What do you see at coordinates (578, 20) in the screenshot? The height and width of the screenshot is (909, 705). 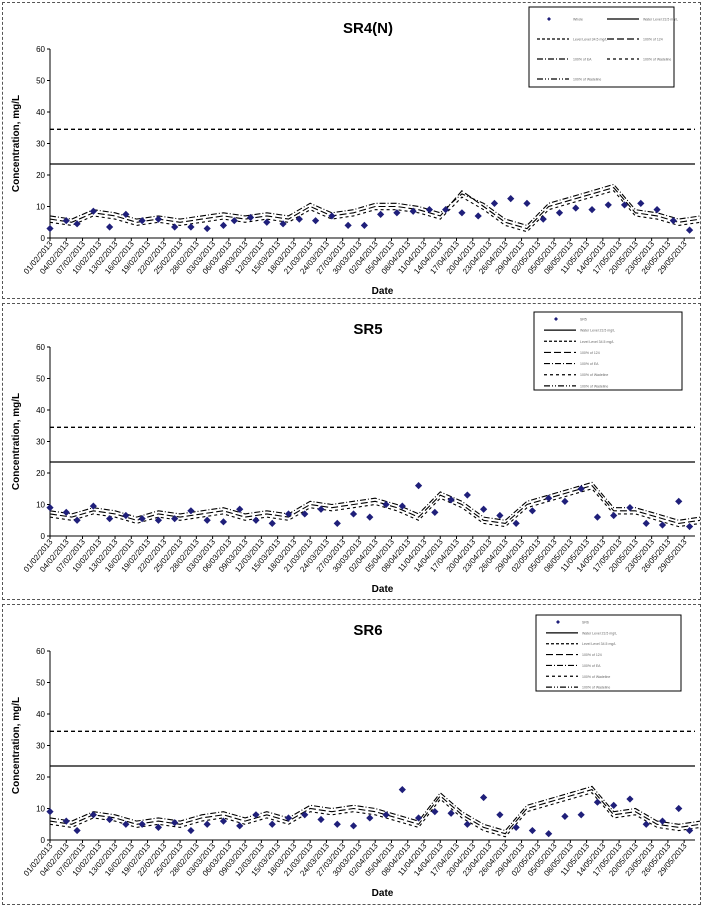 I see `legend-label: Whole` at bounding box center [578, 20].